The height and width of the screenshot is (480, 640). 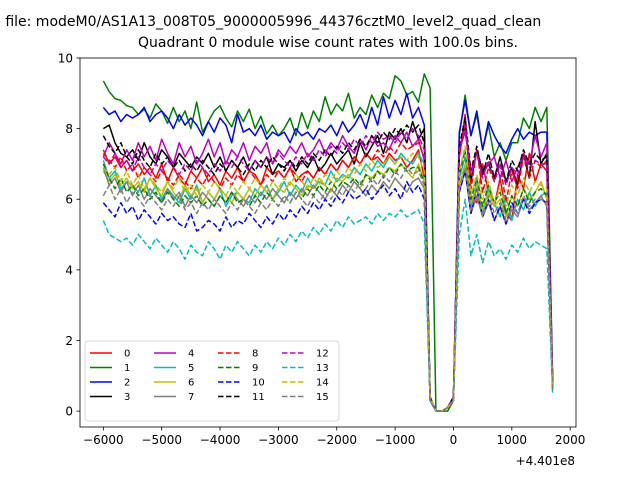 I want to click on x-axis: −6000 −5000 −4000 −3000 −2000 −1000 0 1000 2000, so click(x=334, y=437).